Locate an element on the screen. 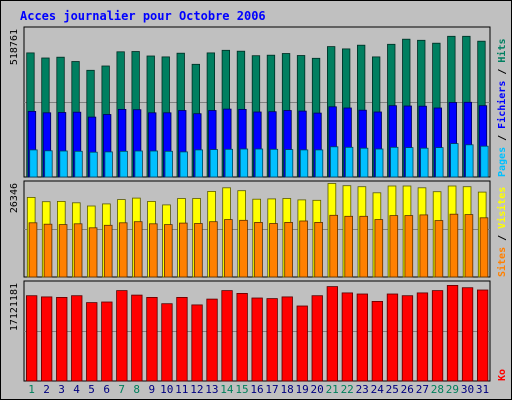 Image resolution: width=512 pixels, height=400 pixels. legend-part: Sites is located at coordinates (502, 262).